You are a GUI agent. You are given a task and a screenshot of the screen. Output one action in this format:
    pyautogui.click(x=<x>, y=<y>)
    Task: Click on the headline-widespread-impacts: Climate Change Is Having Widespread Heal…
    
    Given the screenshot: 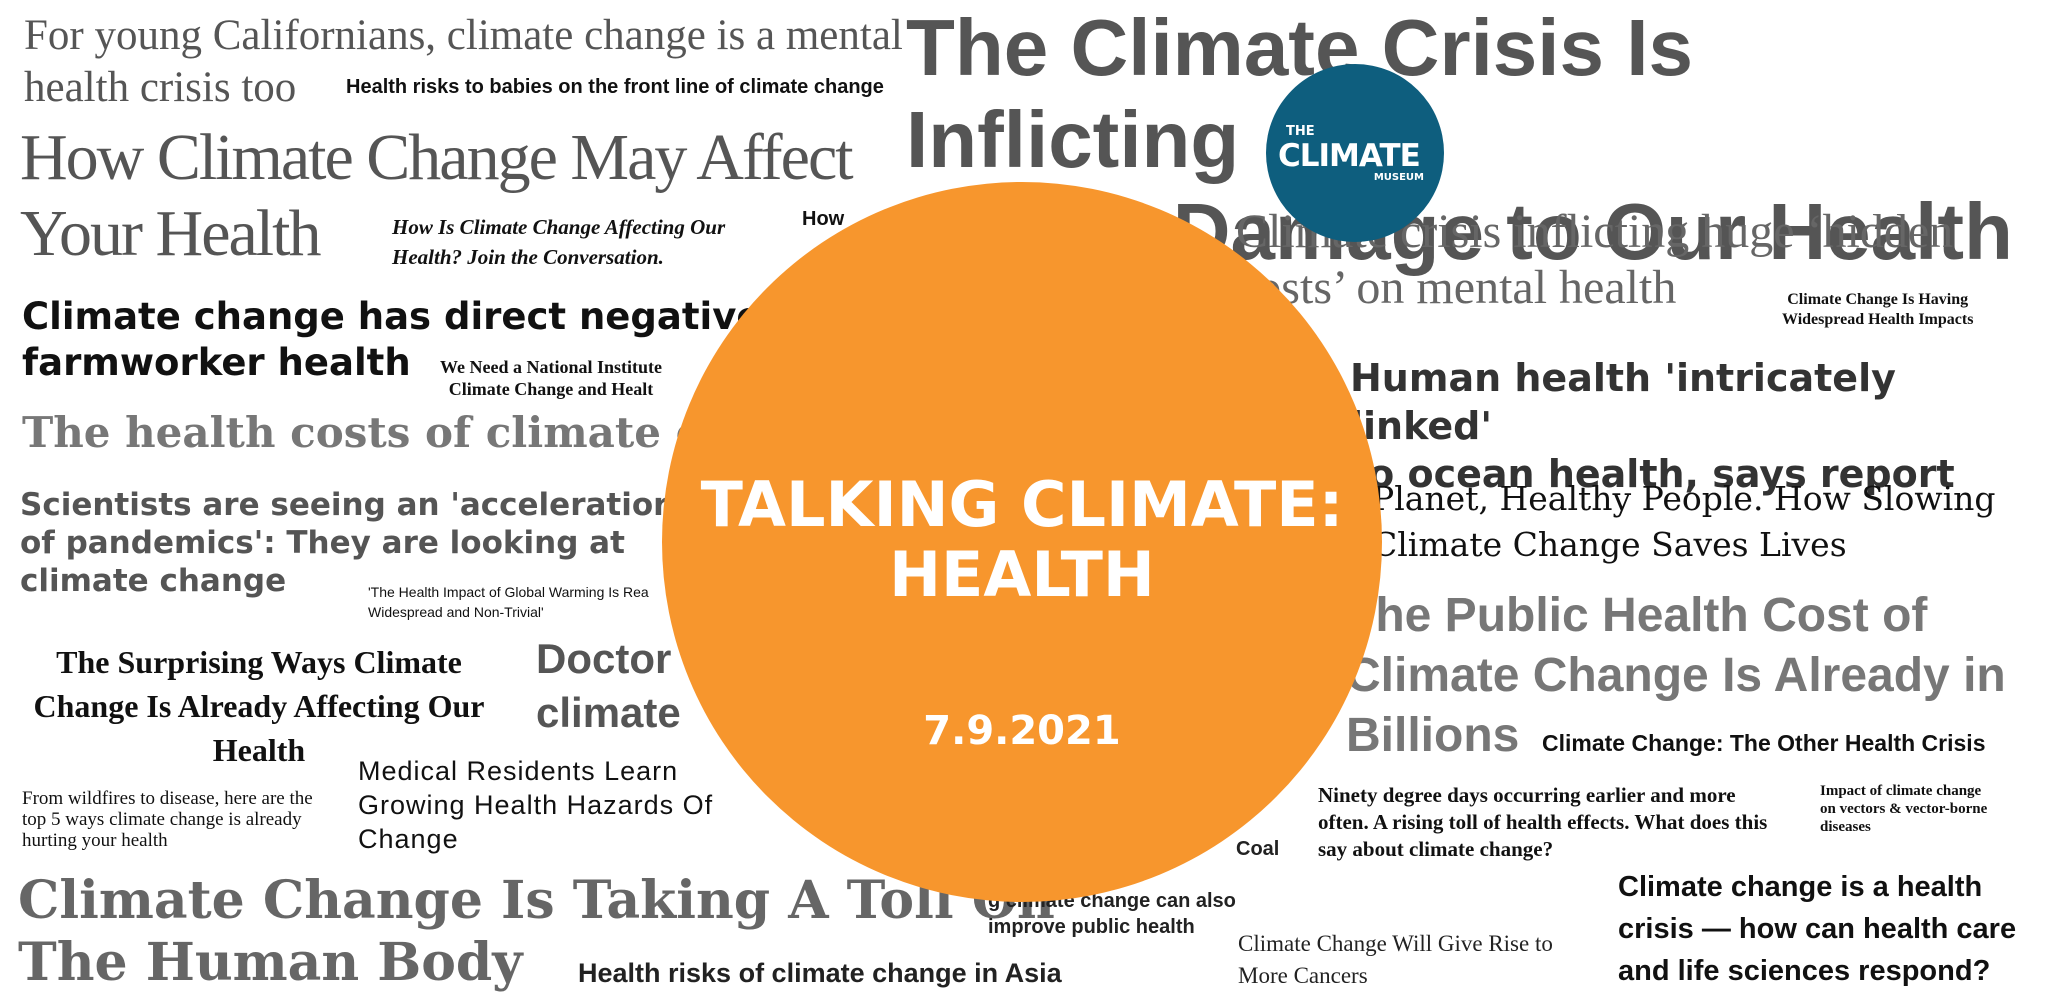 What is the action you would take?
    pyautogui.click(x=1878, y=309)
    